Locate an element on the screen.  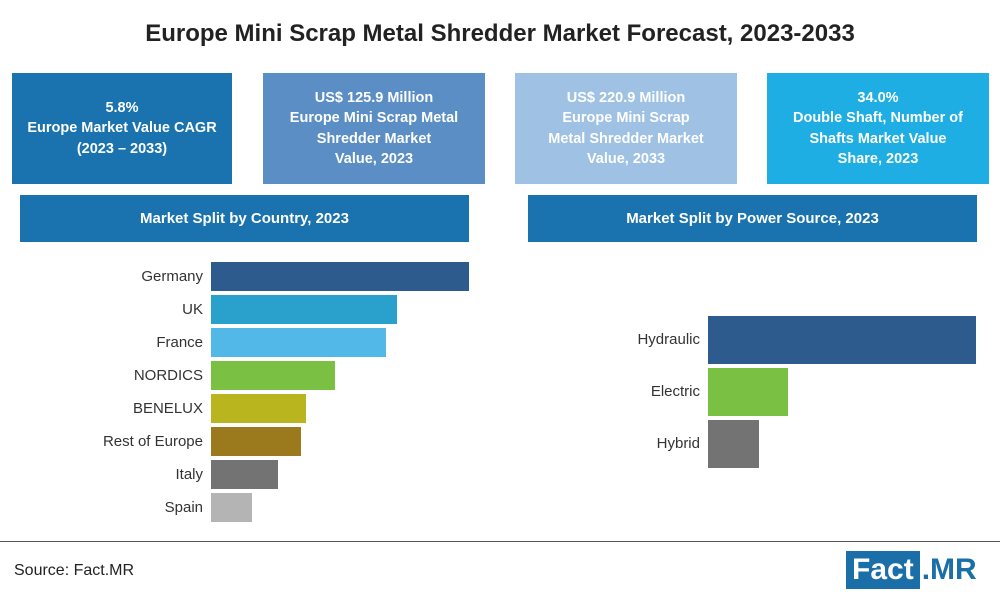
category-label: Germany is located at coordinates (172, 276).